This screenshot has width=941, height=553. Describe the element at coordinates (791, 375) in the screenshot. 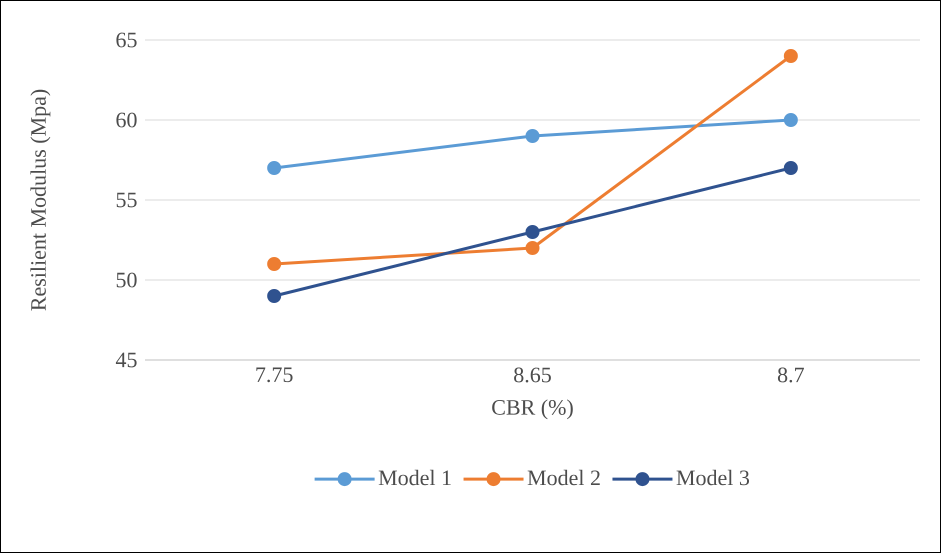

I see `x-tick-label: 8.7` at that location.